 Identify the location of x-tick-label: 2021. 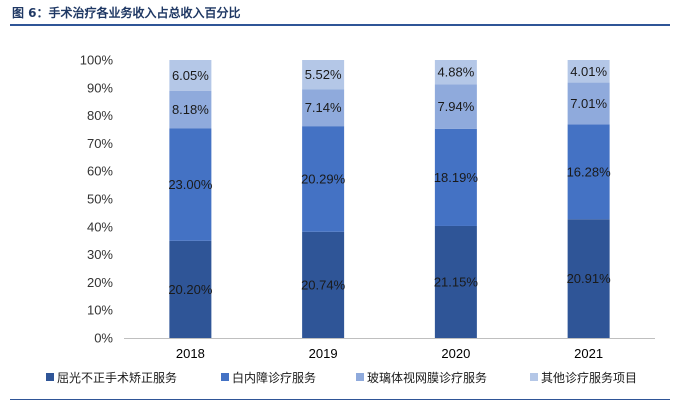
(588, 353).